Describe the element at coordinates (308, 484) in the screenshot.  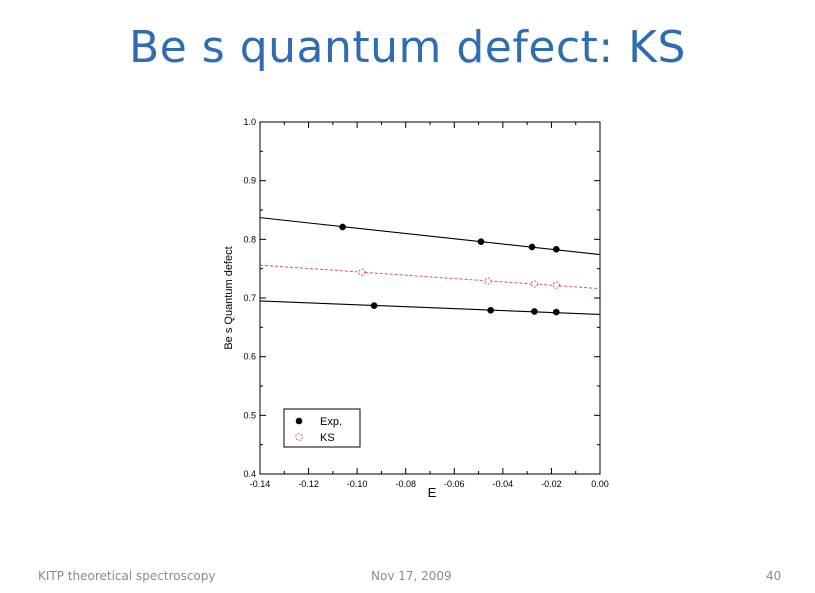
I see `x-tick-label-1: -0.12` at that location.